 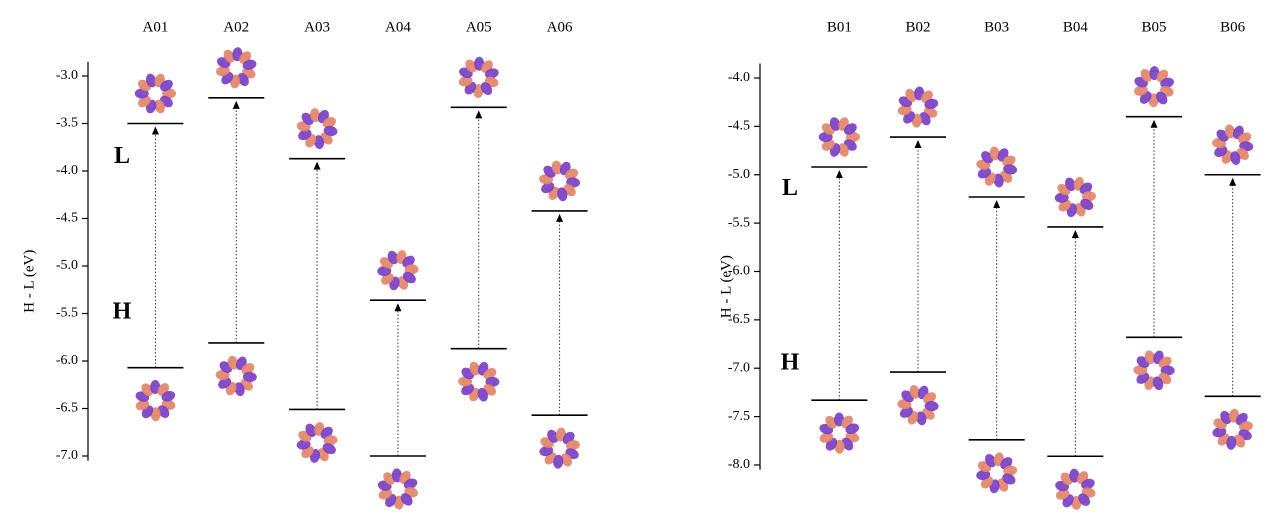 What do you see at coordinates (739, 367) in the screenshot?
I see `y-tick-label: -7.0` at bounding box center [739, 367].